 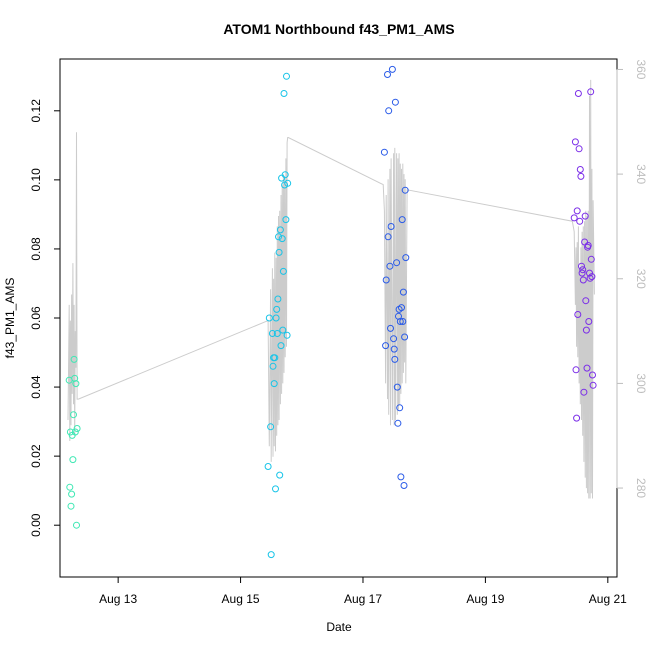 What do you see at coordinates (363, 599) in the screenshot?
I see `x-tick-label: Aug 17` at bounding box center [363, 599].